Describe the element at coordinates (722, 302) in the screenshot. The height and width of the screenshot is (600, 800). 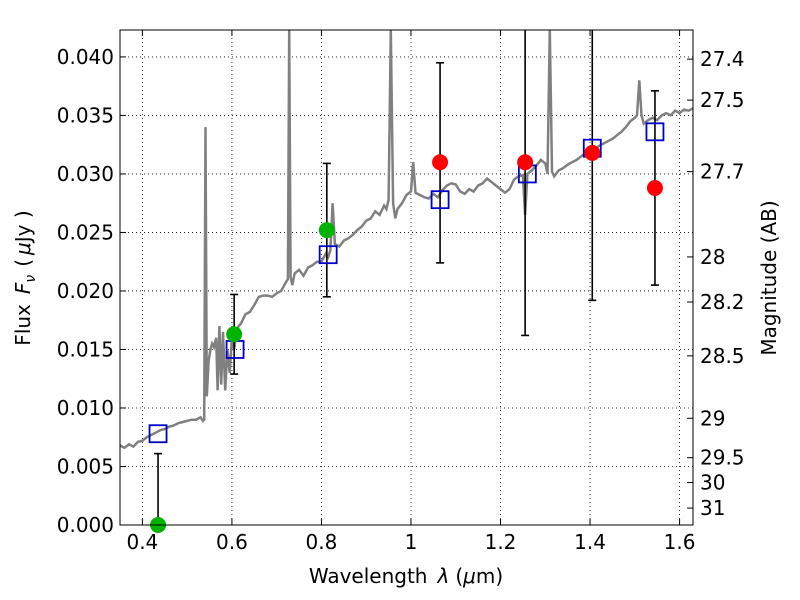
I see `y2-tick-label: 28.2` at that location.